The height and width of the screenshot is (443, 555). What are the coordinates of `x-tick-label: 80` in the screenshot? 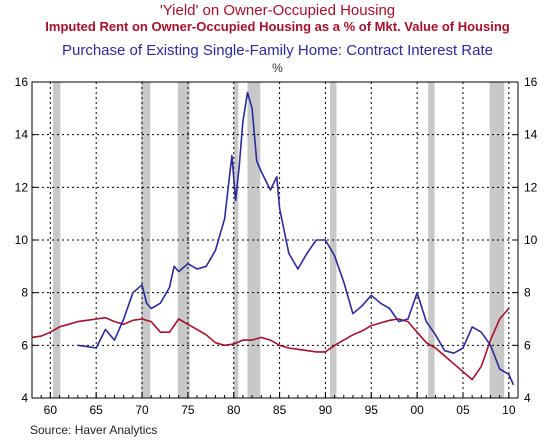 It's located at (234, 410).